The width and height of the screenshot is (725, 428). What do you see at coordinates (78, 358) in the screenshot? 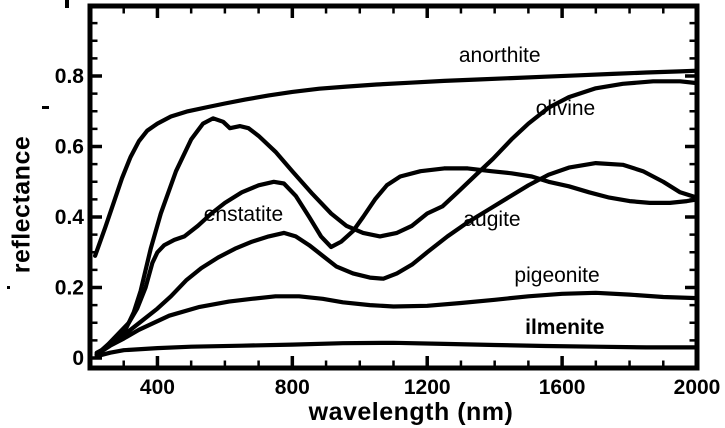
I see `y-tick-label: 0` at bounding box center [78, 358].